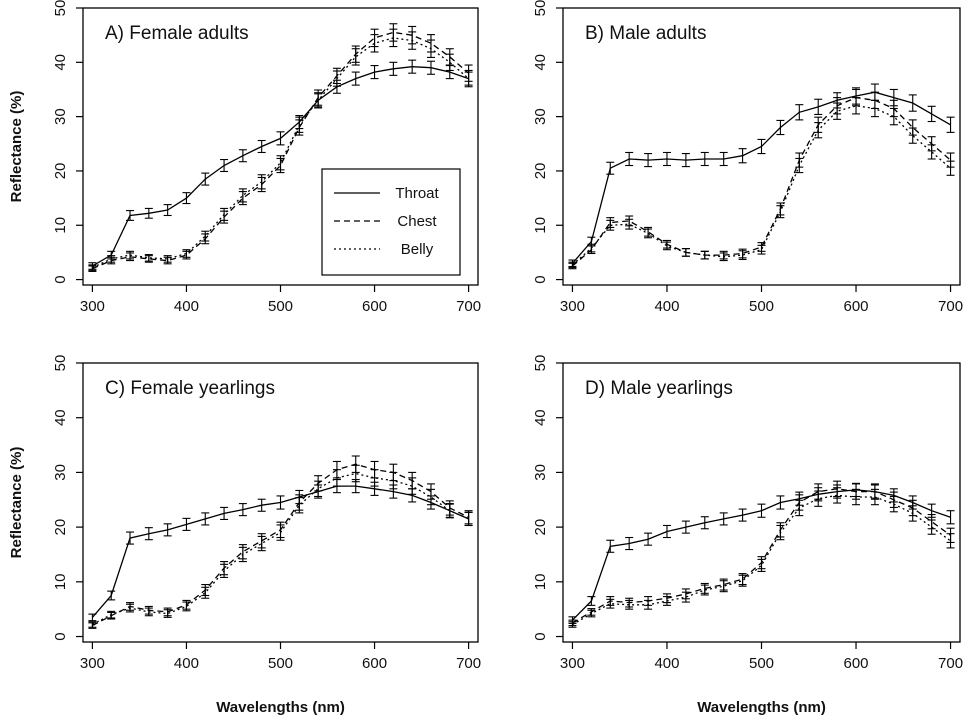 This screenshot has height=721, width=970. What do you see at coordinates (468, 306) in the screenshot?
I see `x-tick-label: 700` at bounding box center [468, 306].